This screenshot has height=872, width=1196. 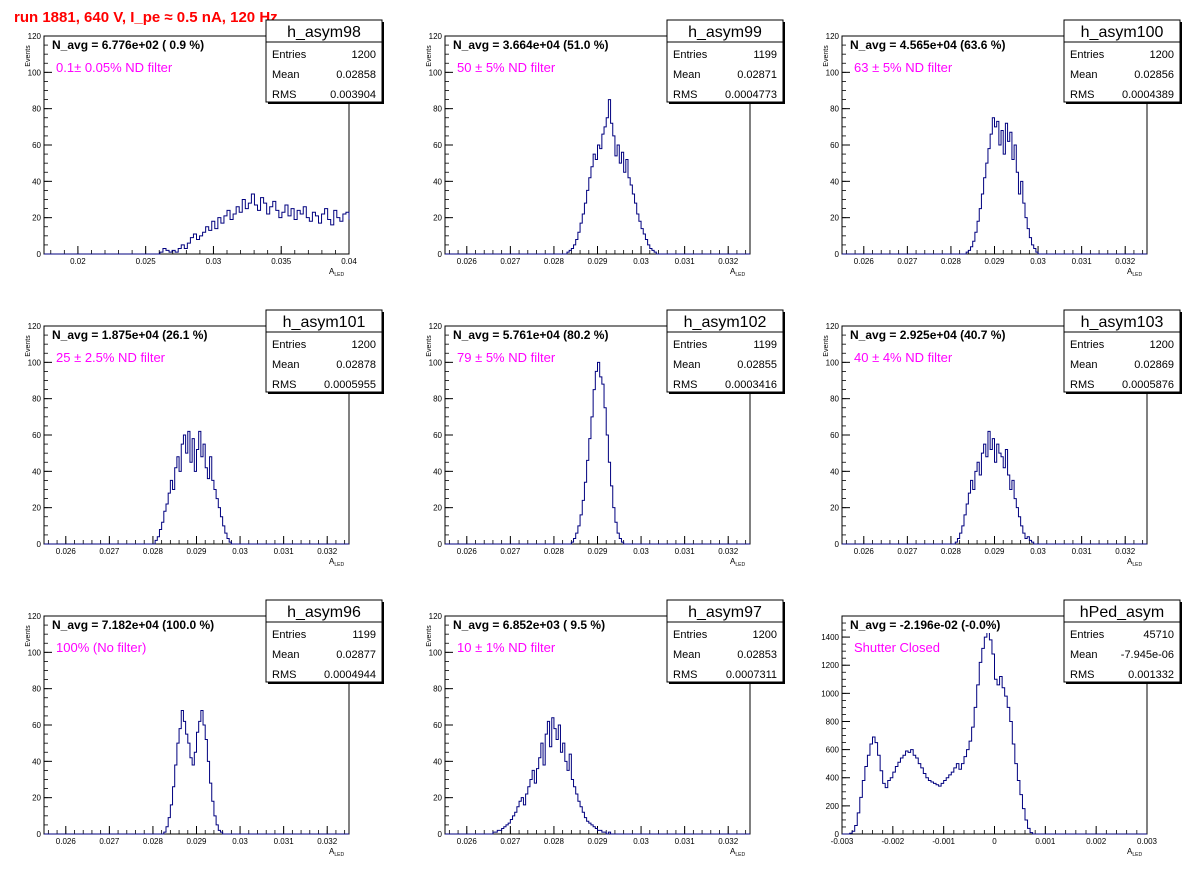 What do you see at coordinates (1147, 841) in the screenshot?
I see `x-tick-label: 0.003` at bounding box center [1147, 841].